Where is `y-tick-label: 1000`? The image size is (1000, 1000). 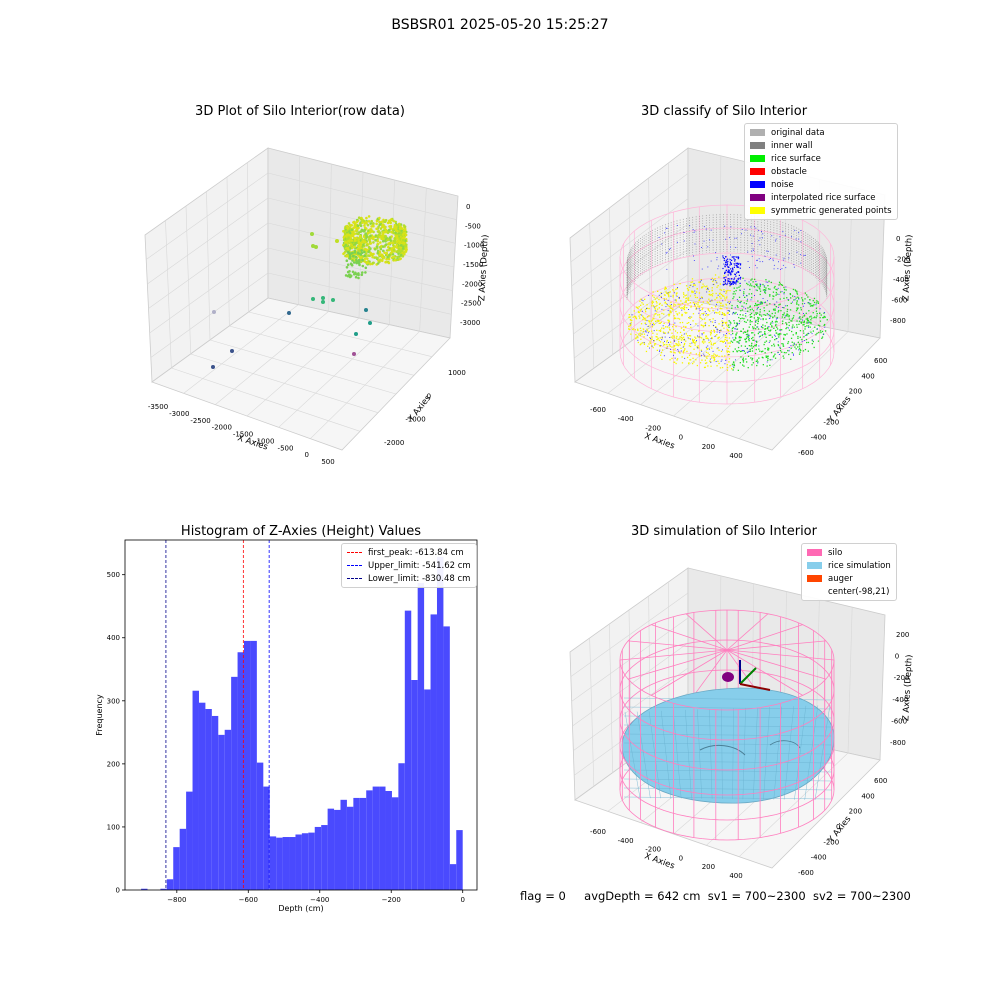
y-tick-label: 1000 is located at coordinates (457, 373).